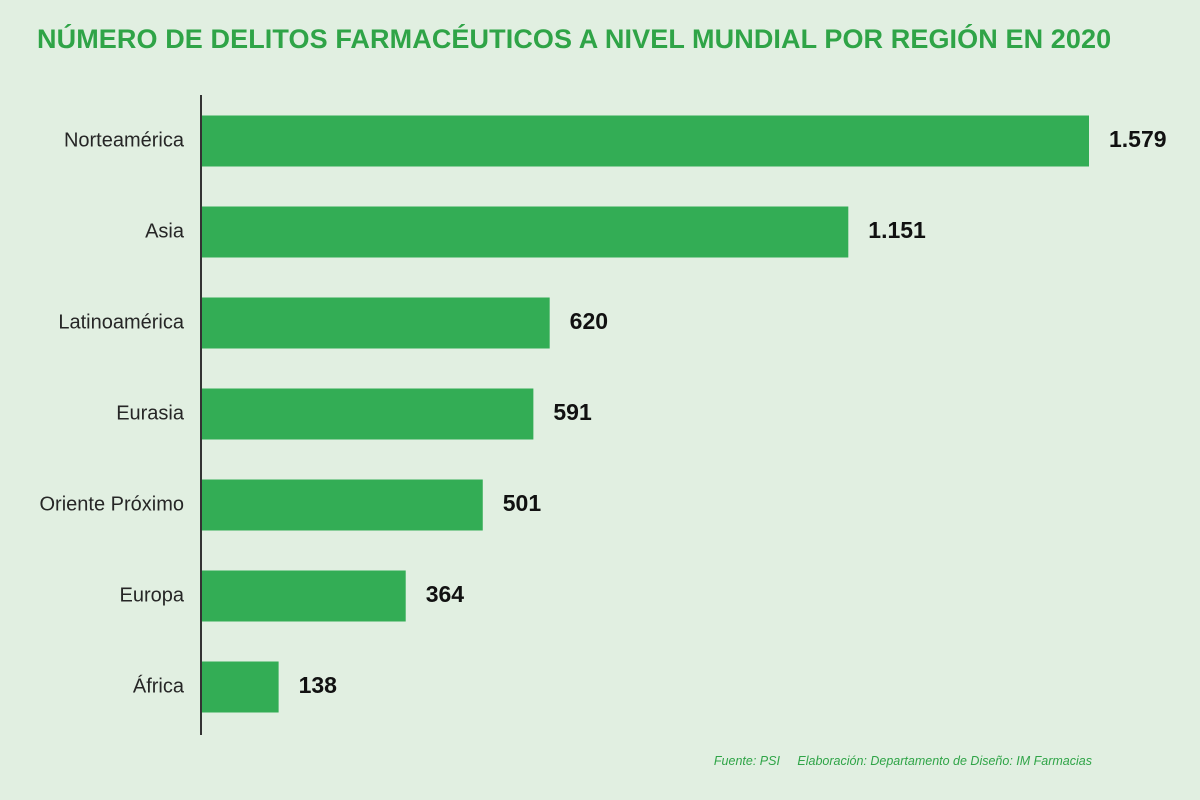 The height and width of the screenshot is (800, 1200). Describe the element at coordinates (375, 323) in the screenshot. I see `bar-latinoamerica` at that location.